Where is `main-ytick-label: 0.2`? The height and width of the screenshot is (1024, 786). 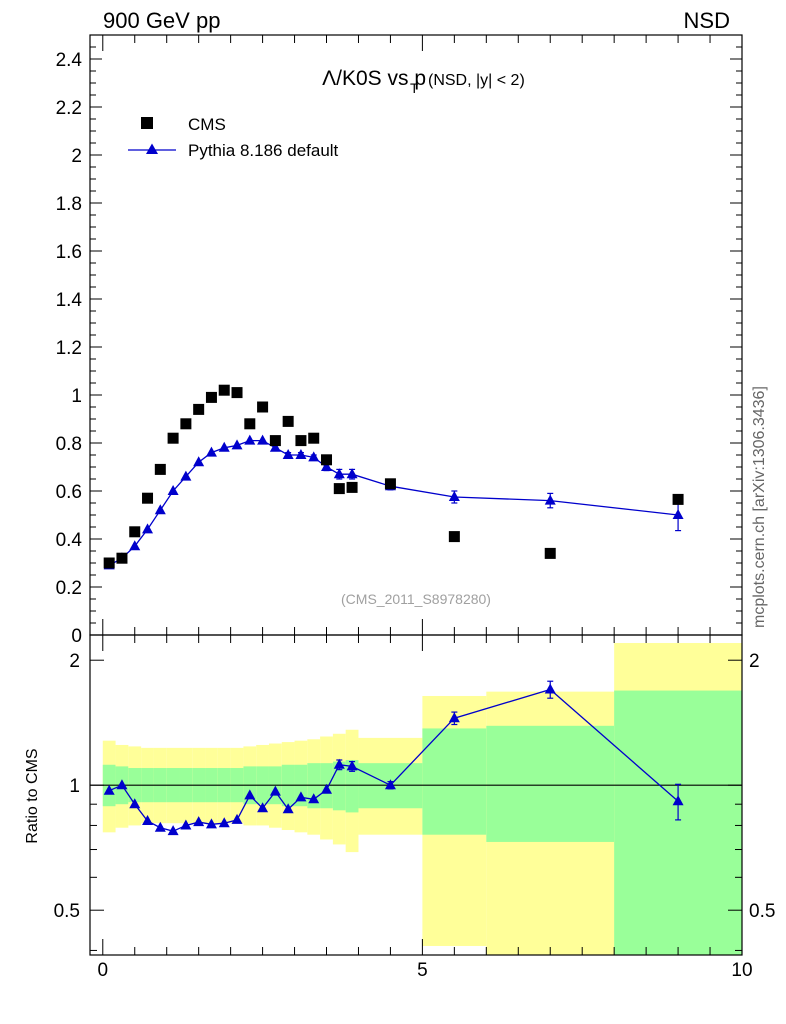
main-ytick-label: 0.2 is located at coordinates (69, 588).